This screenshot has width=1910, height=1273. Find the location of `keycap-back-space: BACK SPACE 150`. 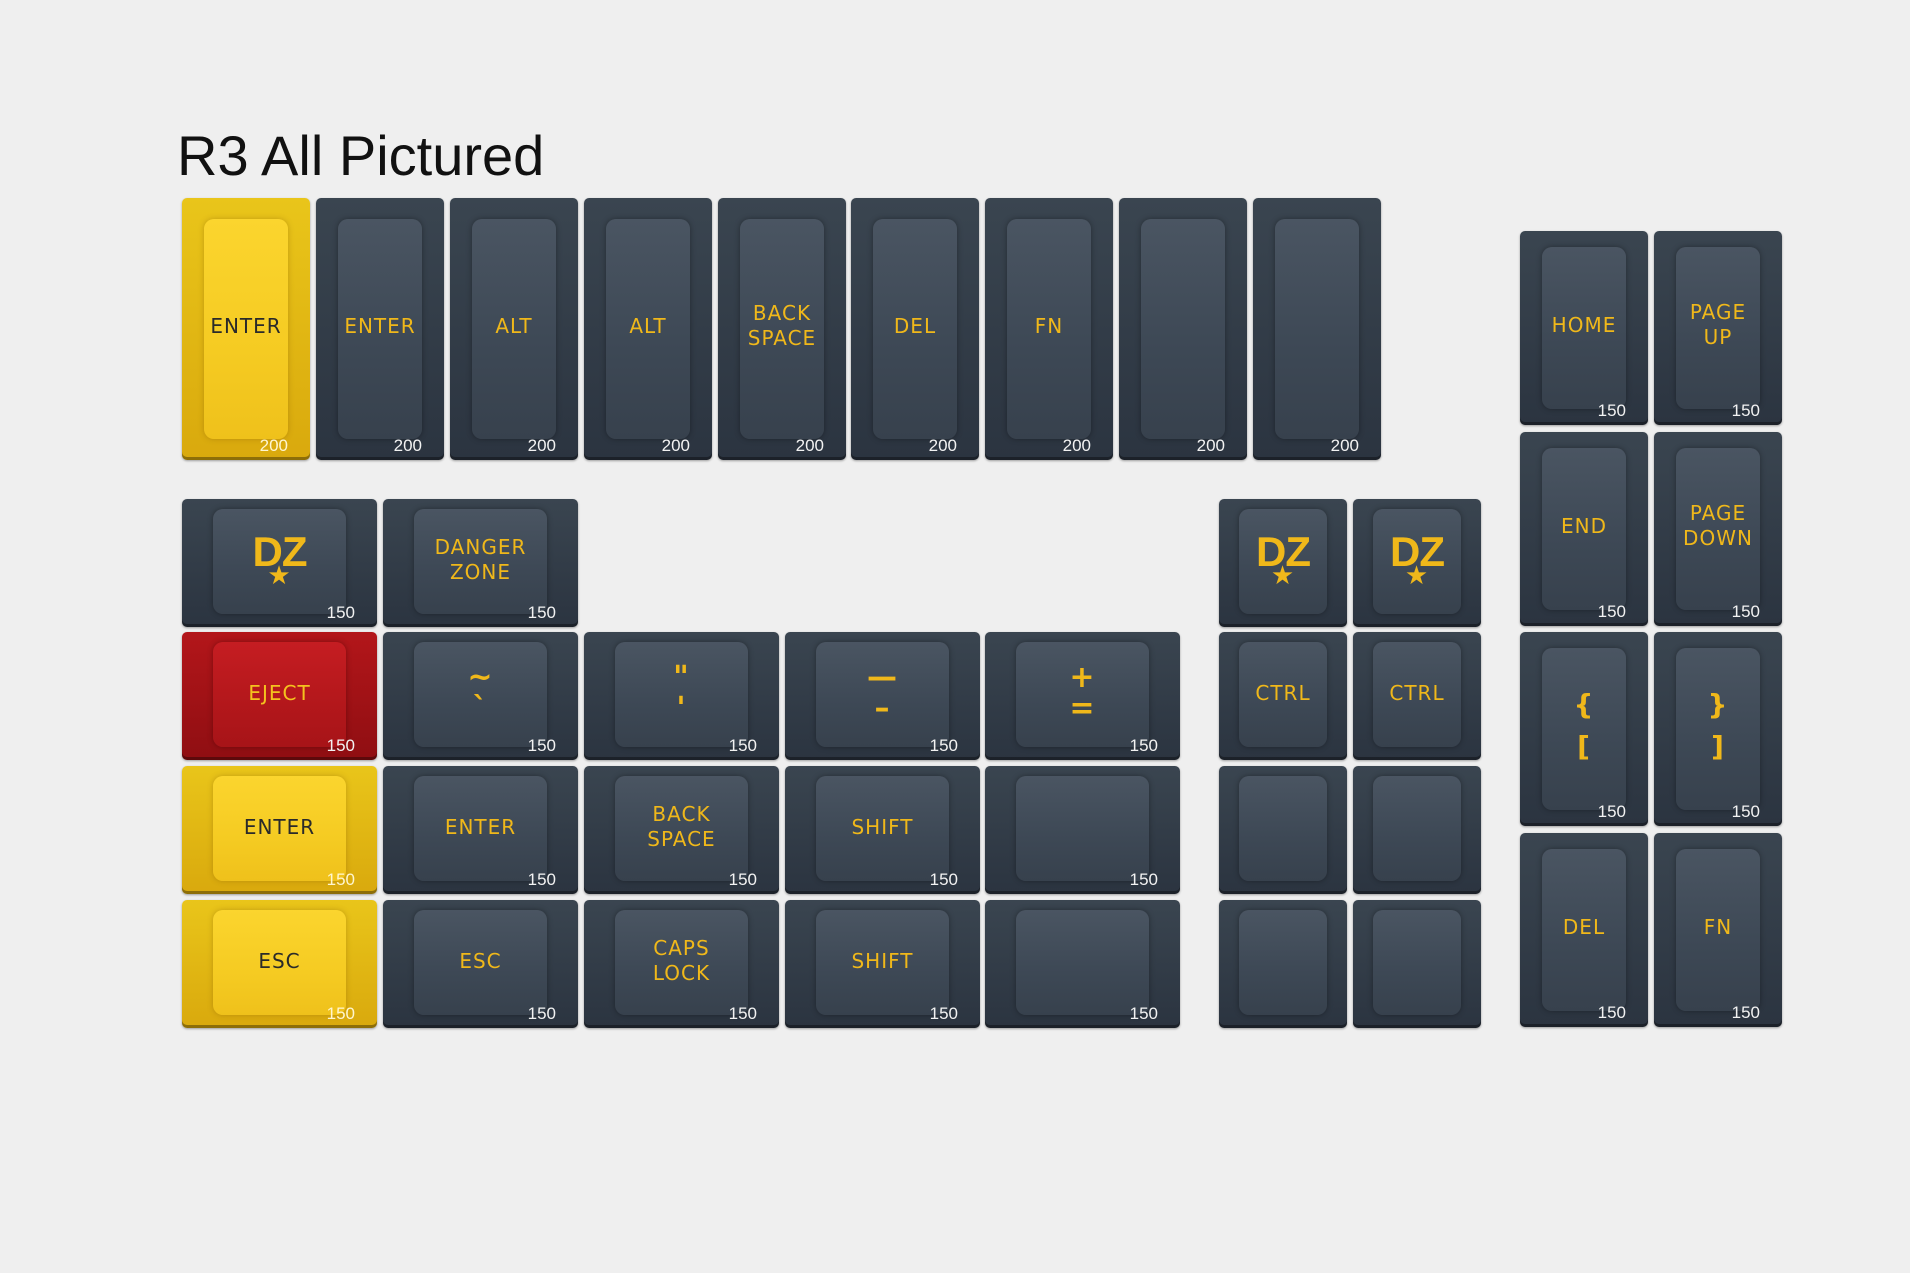

keycap-back-space: BACK SPACE 150 is located at coordinates (681, 830).